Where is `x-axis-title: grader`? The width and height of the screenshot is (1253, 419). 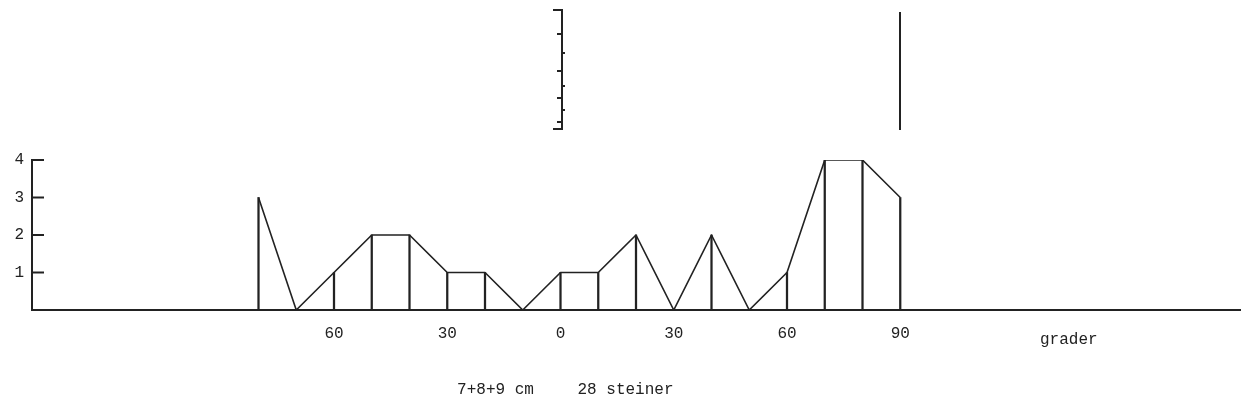
x-axis-title: grader is located at coordinates (1069, 340).